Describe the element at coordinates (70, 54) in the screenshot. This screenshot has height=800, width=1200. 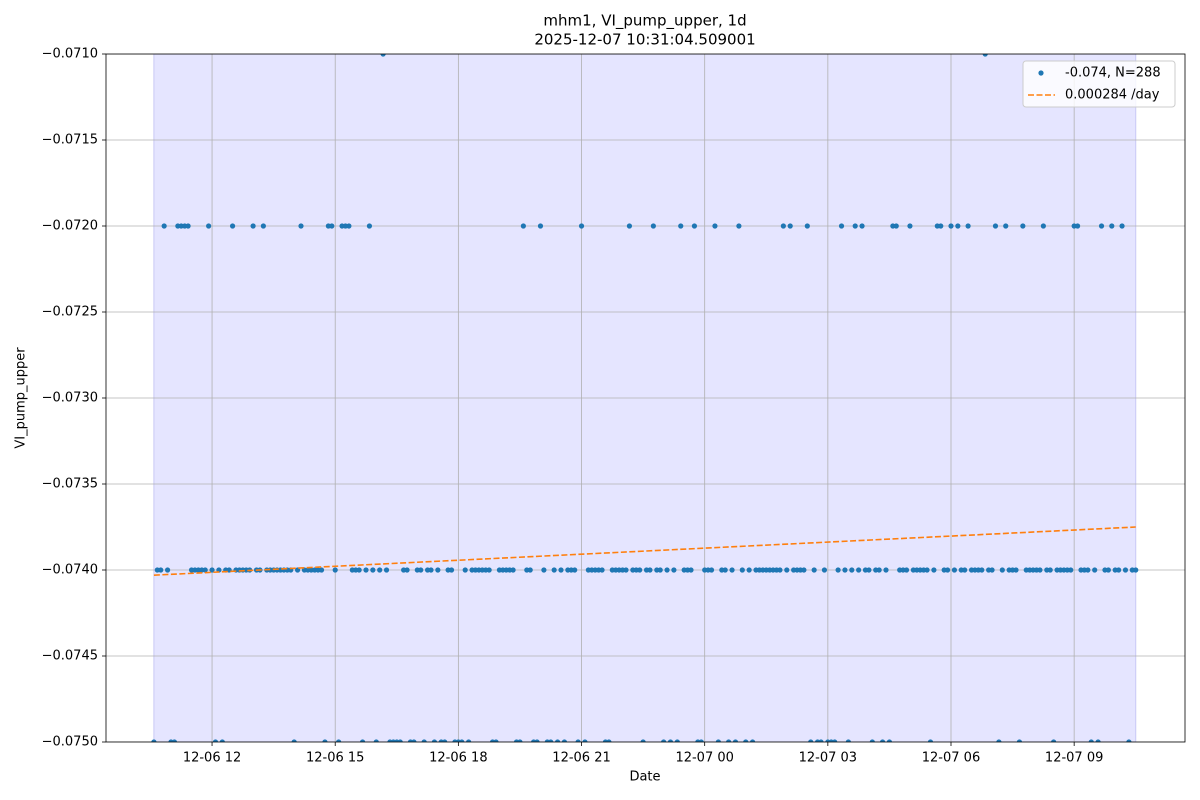
I see `y-tick-label: −0.0710` at that location.